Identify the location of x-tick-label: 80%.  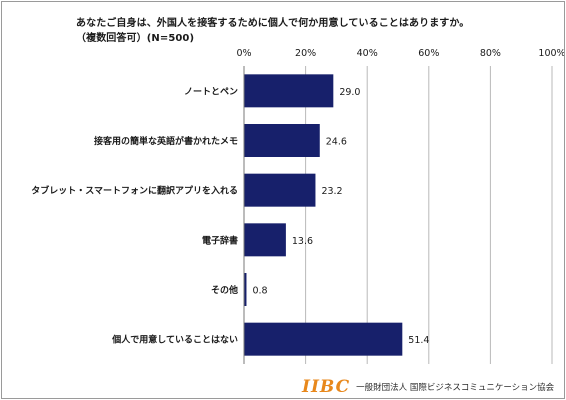
(490, 53).